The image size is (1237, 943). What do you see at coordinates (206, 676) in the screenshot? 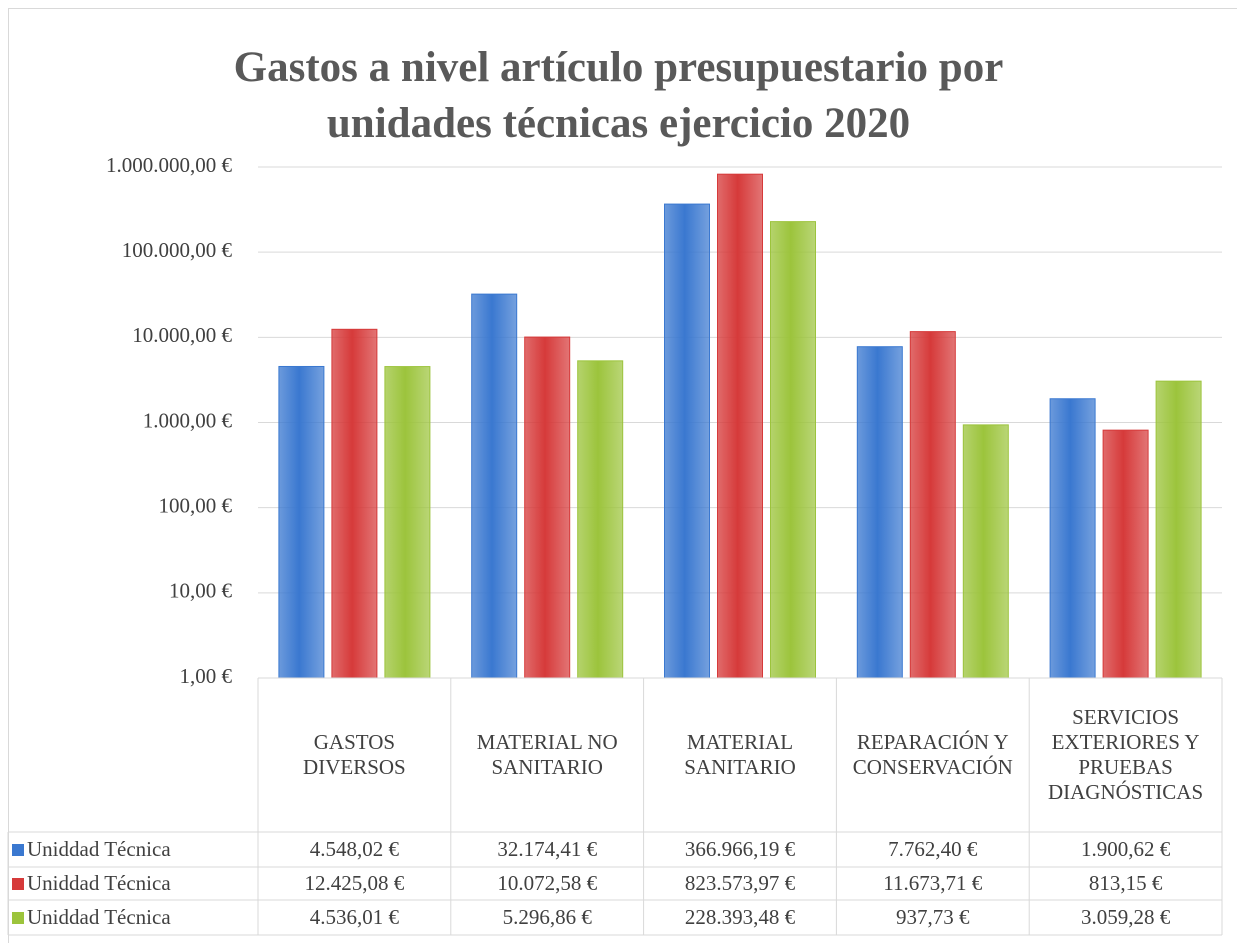
I see `y-tick-label: 1,00 €` at bounding box center [206, 676].